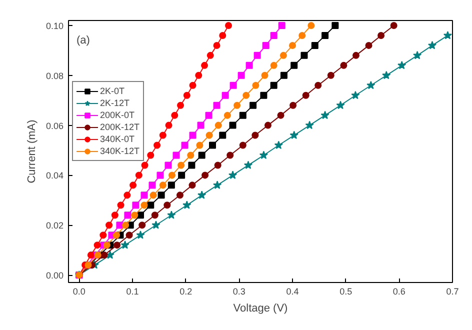 The width and height of the screenshot is (472, 330). What do you see at coordinates (55, 125) in the screenshot?
I see `y-tick-label: 0.06` at bounding box center [55, 125].